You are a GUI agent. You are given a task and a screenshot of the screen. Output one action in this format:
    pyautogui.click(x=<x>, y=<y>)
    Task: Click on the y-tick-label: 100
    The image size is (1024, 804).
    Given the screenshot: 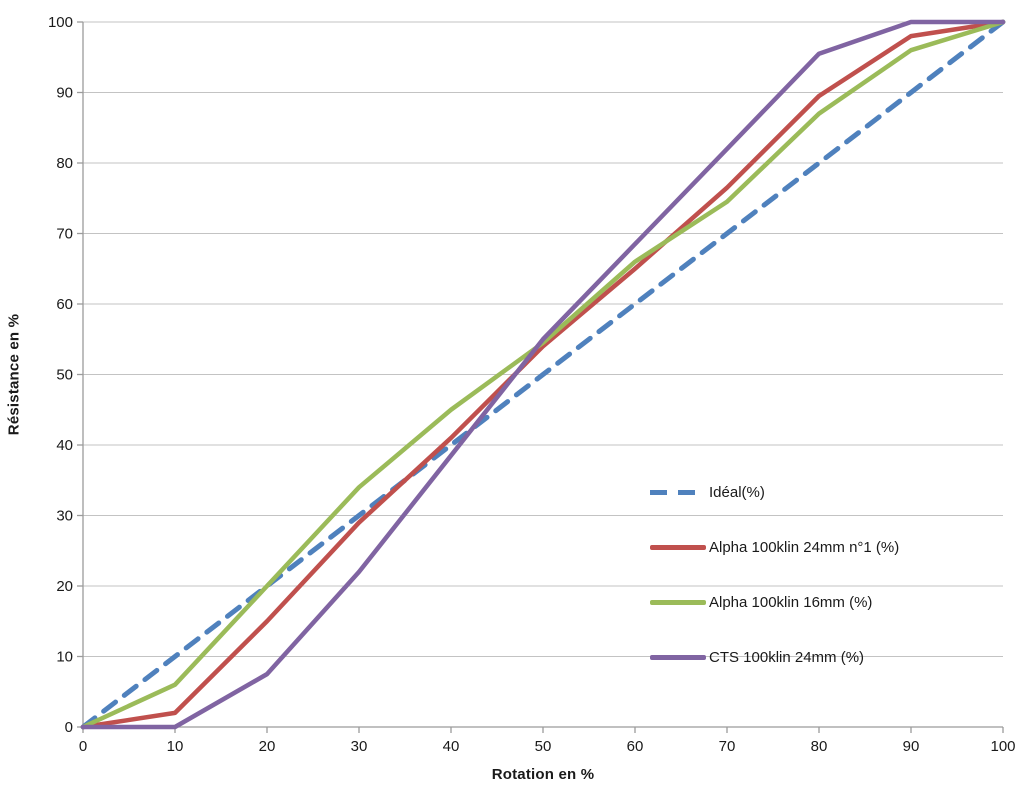 What is the action you would take?
    pyautogui.click(x=60, y=22)
    